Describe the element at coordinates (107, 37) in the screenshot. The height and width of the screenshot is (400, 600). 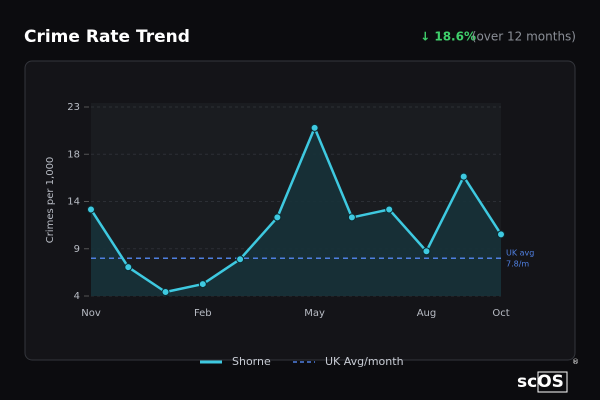
I see `chart-title: Crime Rate Trend` at that location.